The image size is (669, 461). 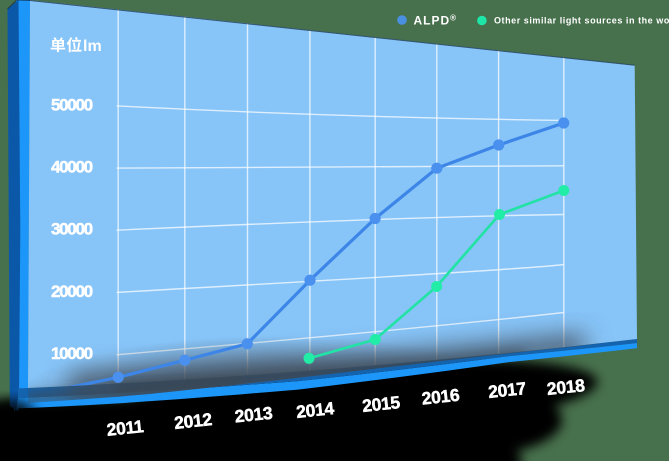 What do you see at coordinates (92, 46) in the screenshot?
I see `svg-text: lm` at bounding box center [92, 46].